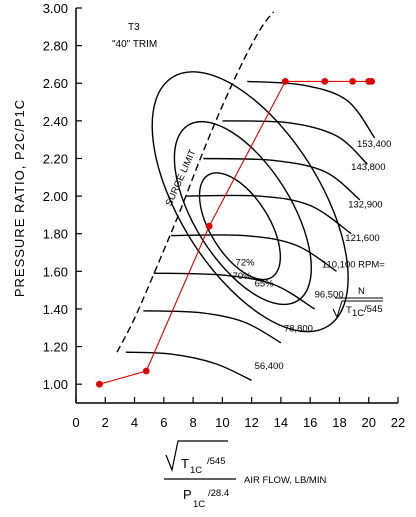  What do you see at coordinates (75, 422) in the screenshot?
I see `x-tick-label: 0` at bounding box center [75, 422].